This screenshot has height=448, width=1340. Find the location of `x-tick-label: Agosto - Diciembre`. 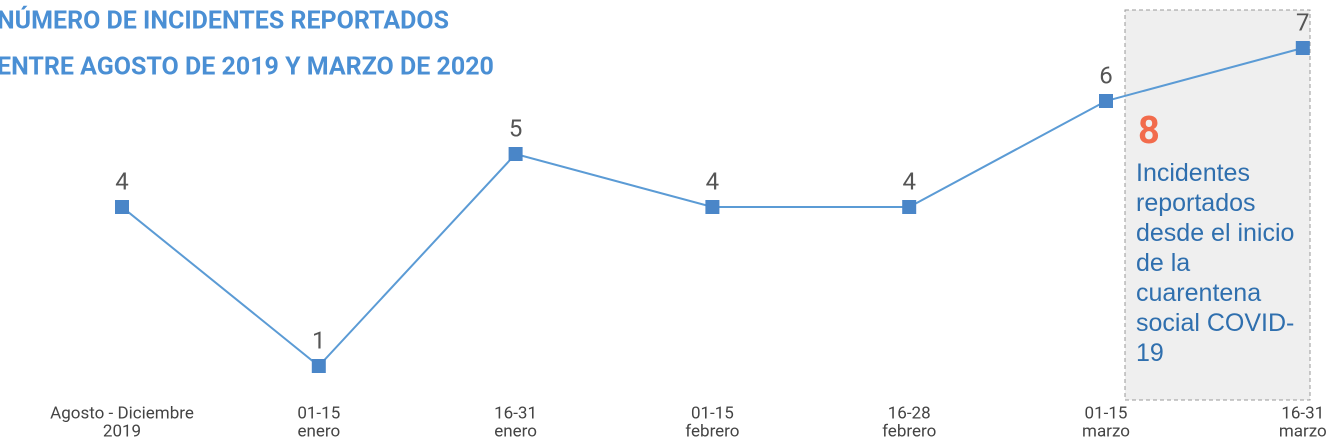

x-tick-label: Agosto - Diciembre is located at coordinates (122, 413).